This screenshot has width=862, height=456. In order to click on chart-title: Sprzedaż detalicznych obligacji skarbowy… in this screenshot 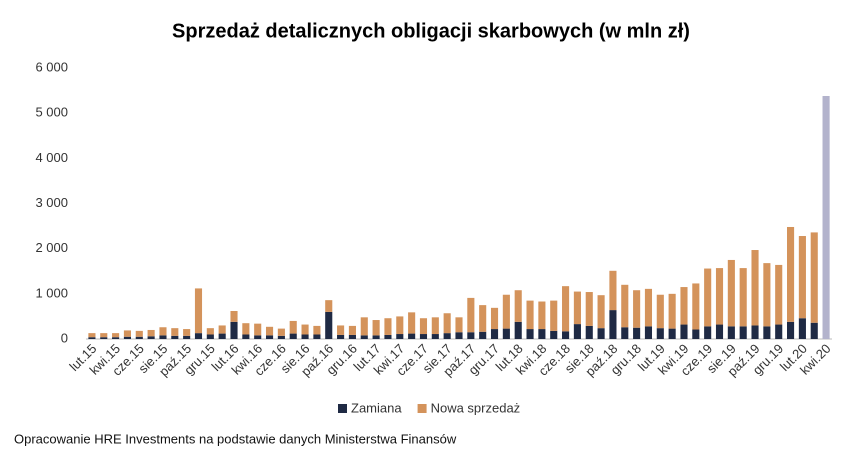, I will do `click(431, 31)`.